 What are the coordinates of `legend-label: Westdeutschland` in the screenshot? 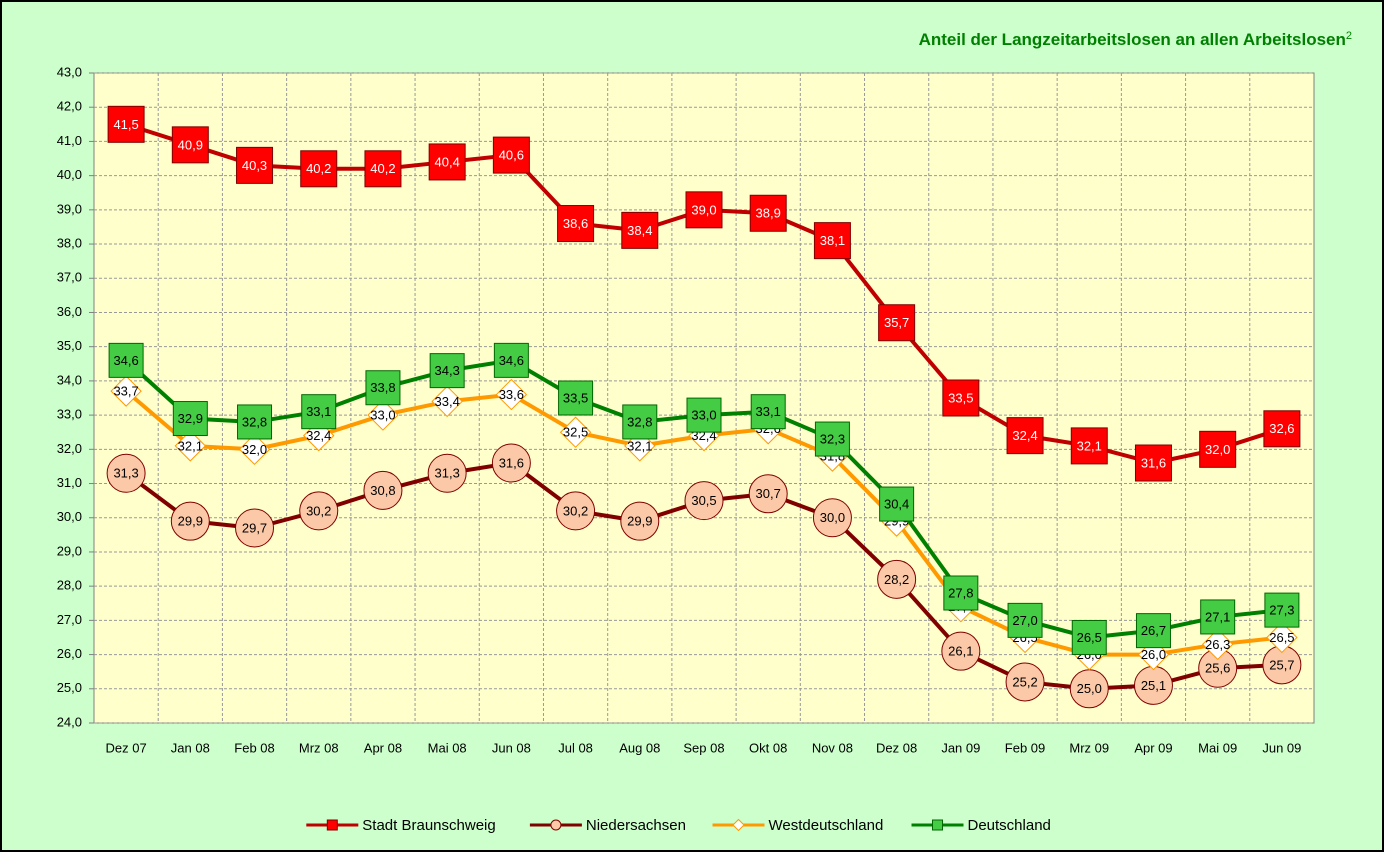 It's located at (826, 825).